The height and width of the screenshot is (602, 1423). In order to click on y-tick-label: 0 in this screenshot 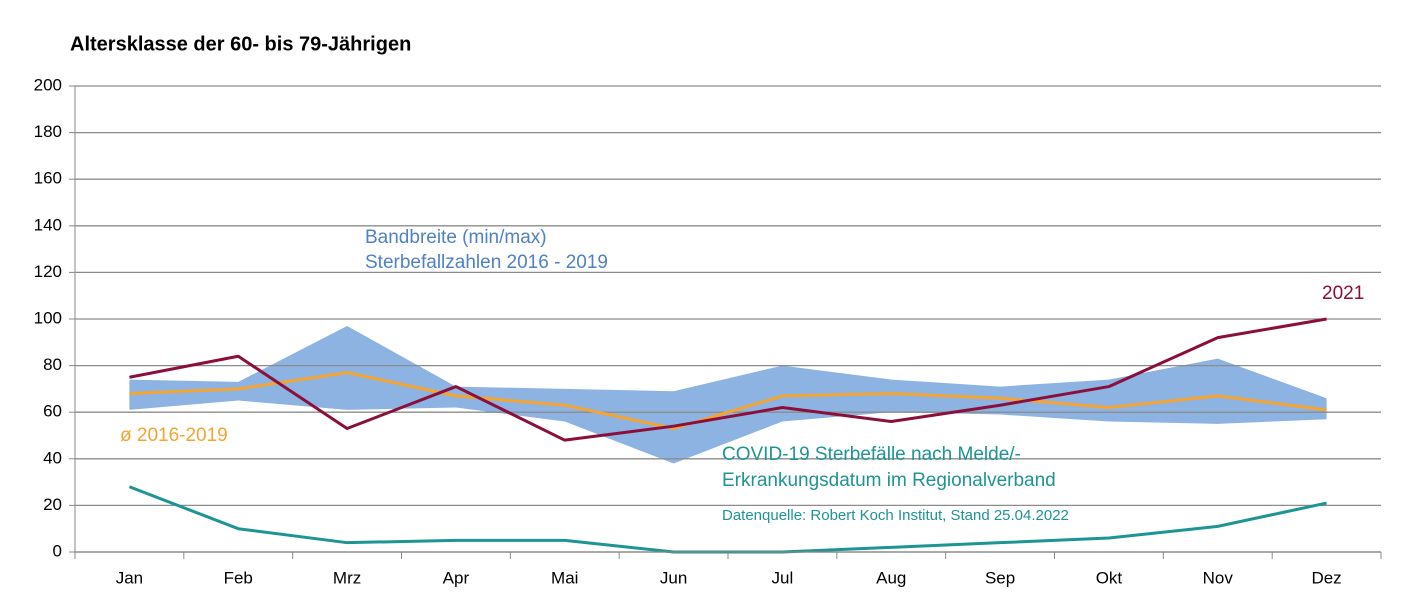, I will do `click(57, 550)`.